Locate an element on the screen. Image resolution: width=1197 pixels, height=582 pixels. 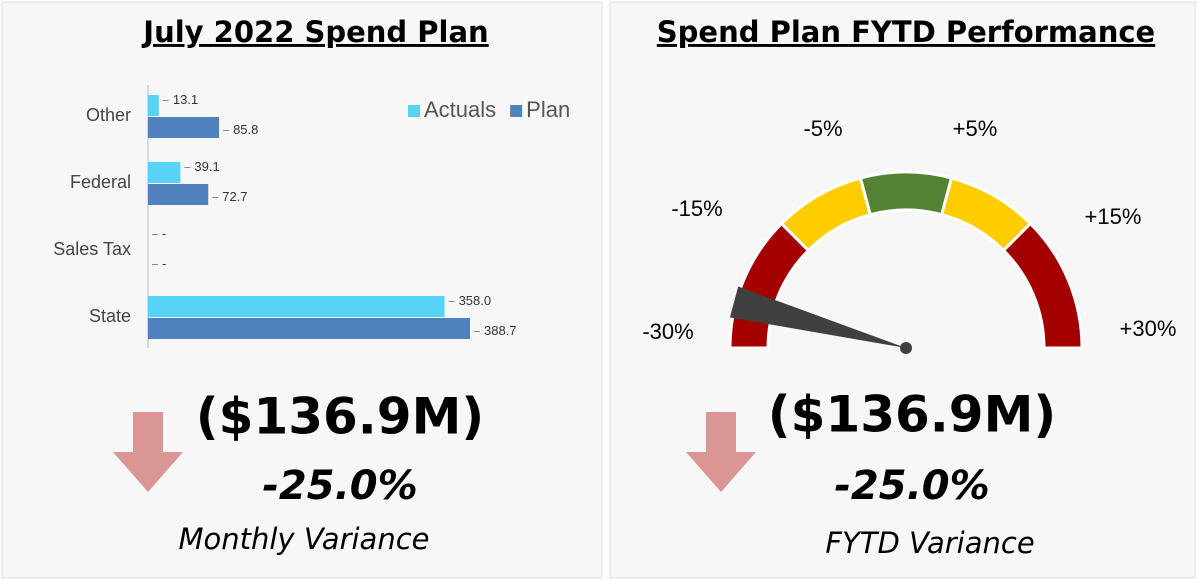
category-label: Other is located at coordinates (108, 115).